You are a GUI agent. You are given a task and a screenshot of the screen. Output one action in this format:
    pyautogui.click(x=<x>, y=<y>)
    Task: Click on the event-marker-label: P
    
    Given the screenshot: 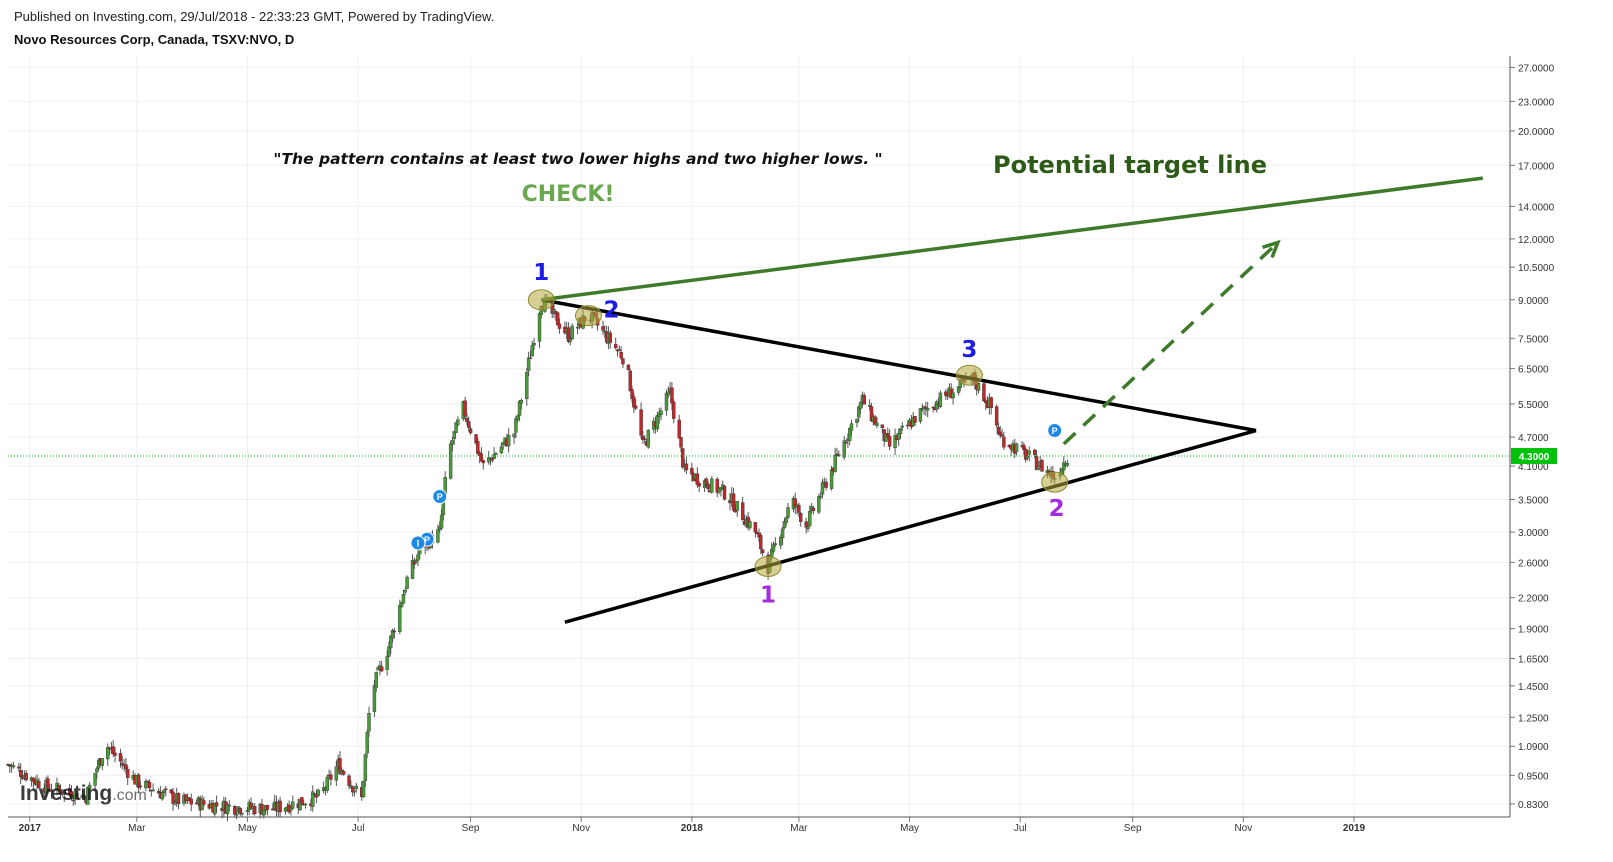 What is the action you would take?
    pyautogui.click(x=1055, y=431)
    